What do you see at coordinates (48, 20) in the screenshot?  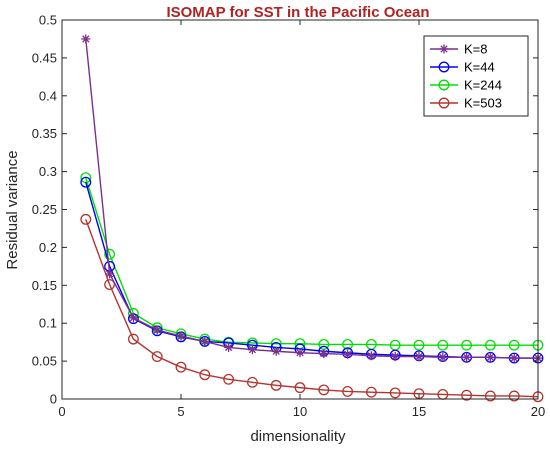 I see `y-tick-label: 0.5` at bounding box center [48, 20].